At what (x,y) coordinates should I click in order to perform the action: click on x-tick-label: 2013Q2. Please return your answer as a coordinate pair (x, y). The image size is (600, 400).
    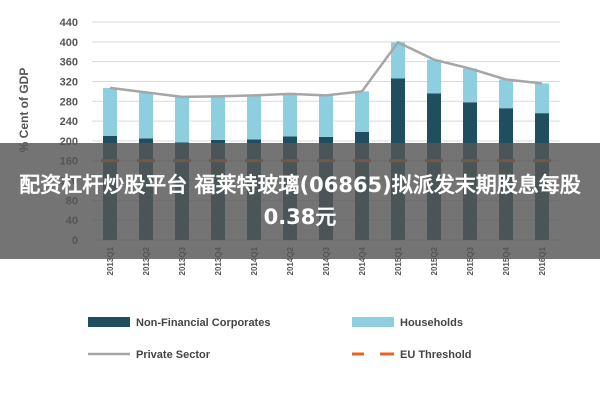
    Looking at the image, I should click on (146, 260).